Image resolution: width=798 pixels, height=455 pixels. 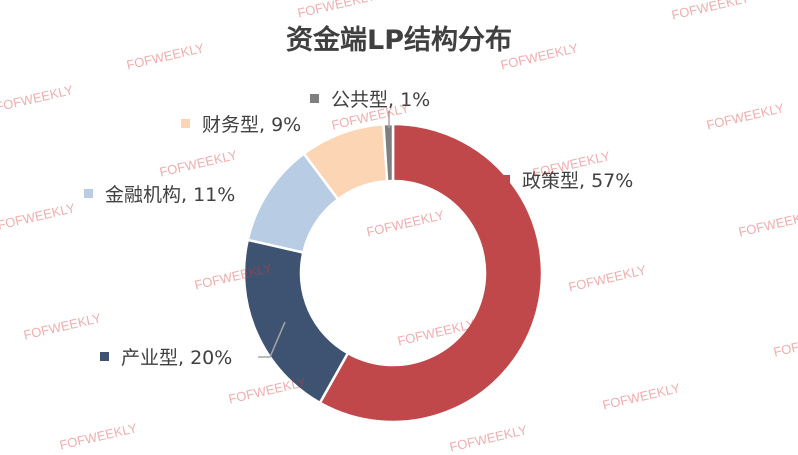 What do you see at coordinates (324, 234) in the screenshot?
I see `leader-lines` at bounding box center [324, 234].